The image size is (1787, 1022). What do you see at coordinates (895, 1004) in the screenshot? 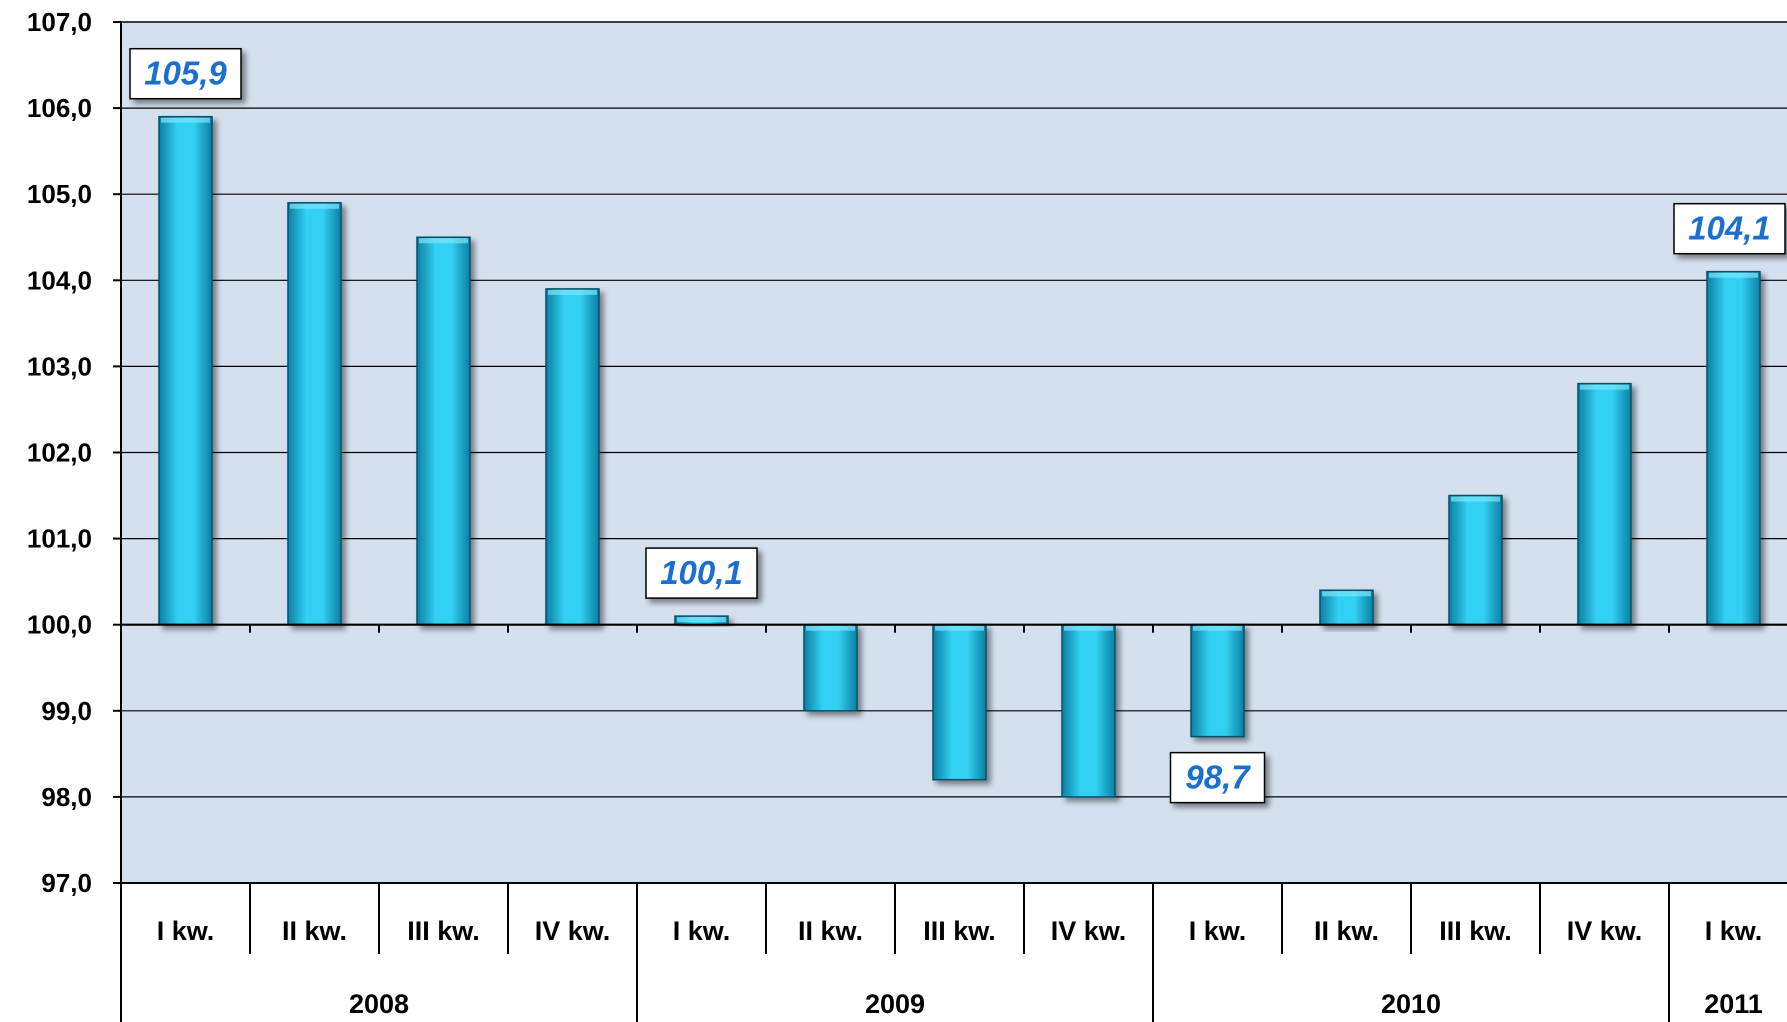
I see `x-group-label: 2009` at bounding box center [895, 1004].